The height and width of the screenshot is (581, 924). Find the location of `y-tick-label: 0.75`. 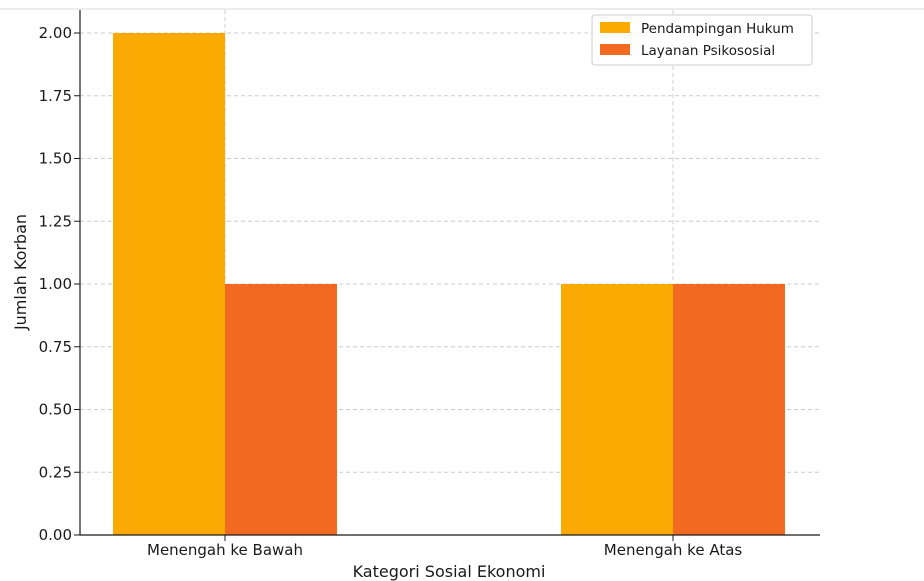

y-tick-label: 0.75 is located at coordinates (55, 347).